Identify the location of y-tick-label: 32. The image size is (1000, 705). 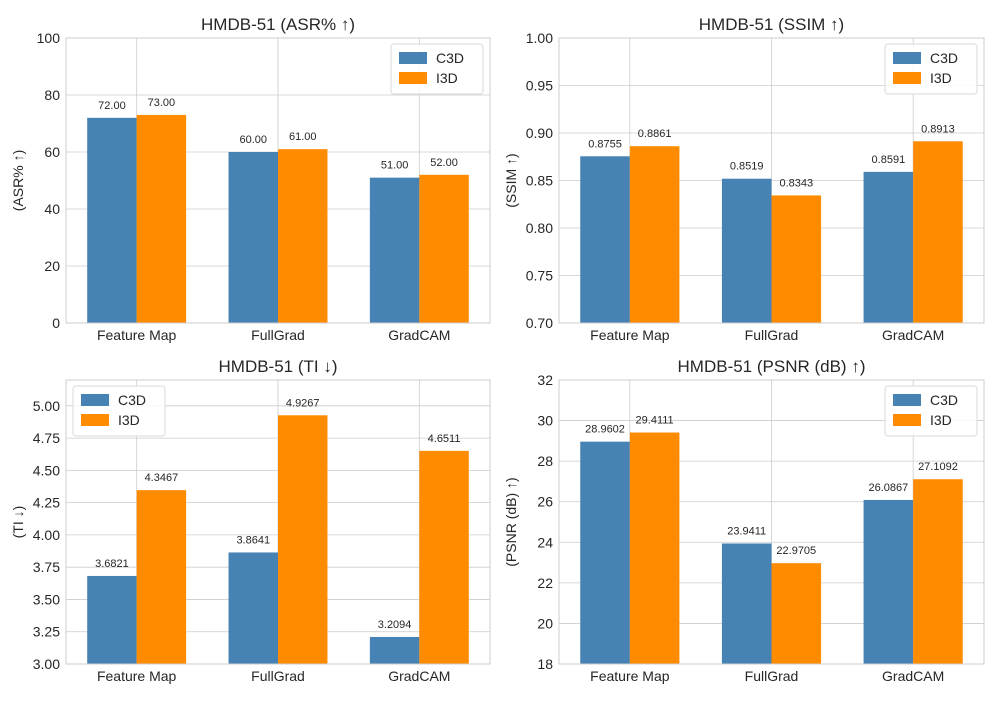
(545, 380).